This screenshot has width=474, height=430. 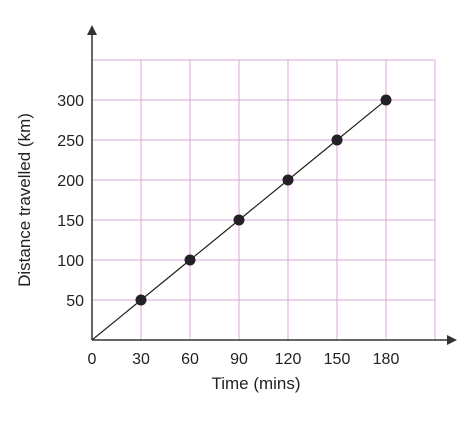 What do you see at coordinates (70, 181) in the screenshot?
I see `y-tick-label: 200` at bounding box center [70, 181].